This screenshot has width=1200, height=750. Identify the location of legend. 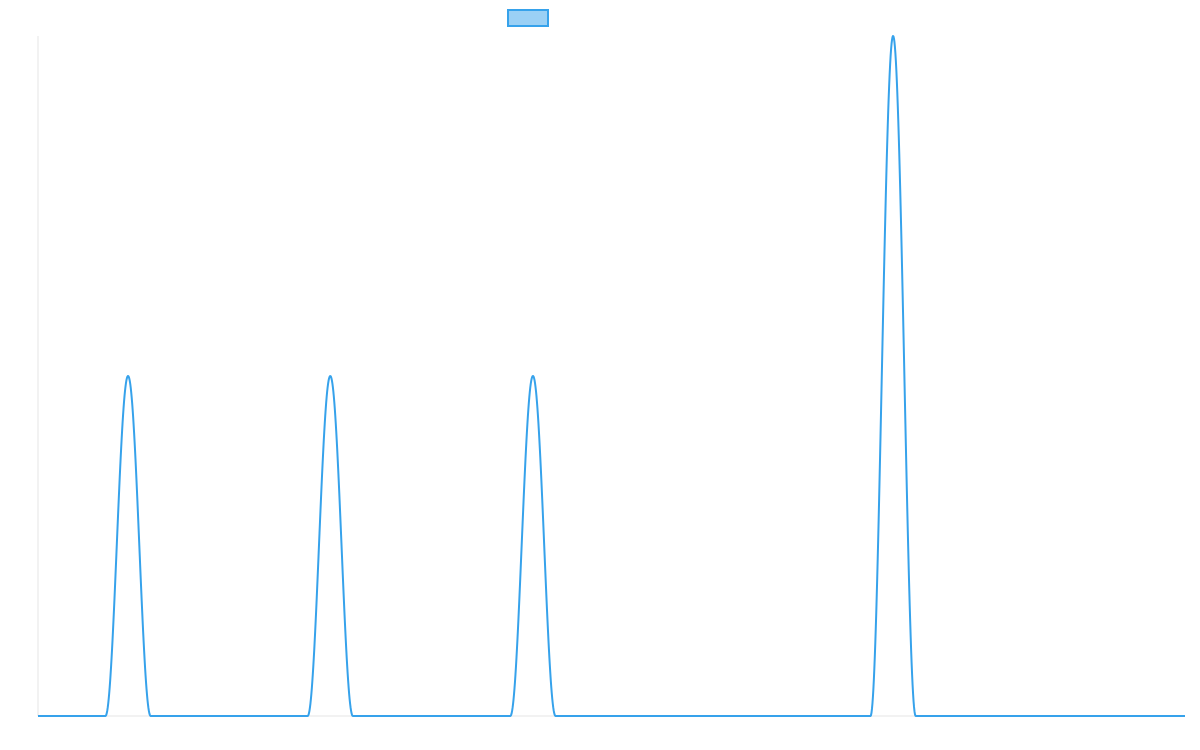
(528, 18).